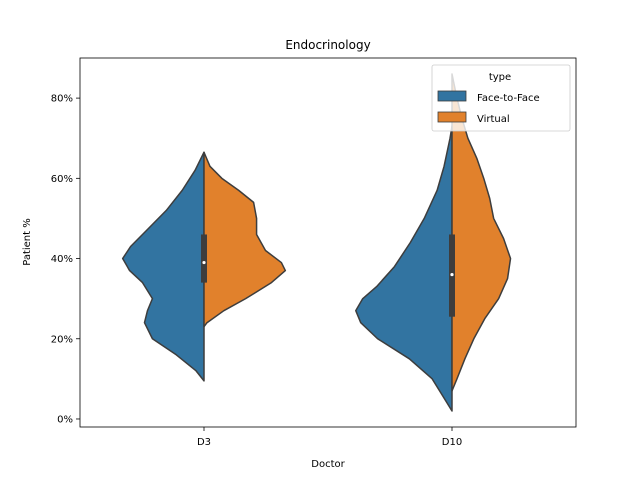 The height and width of the screenshot is (480, 640). What do you see at coordinates (245, 239) in the screenshot?
I see `violin-virtual-d3` at bounding box center [245, 239].